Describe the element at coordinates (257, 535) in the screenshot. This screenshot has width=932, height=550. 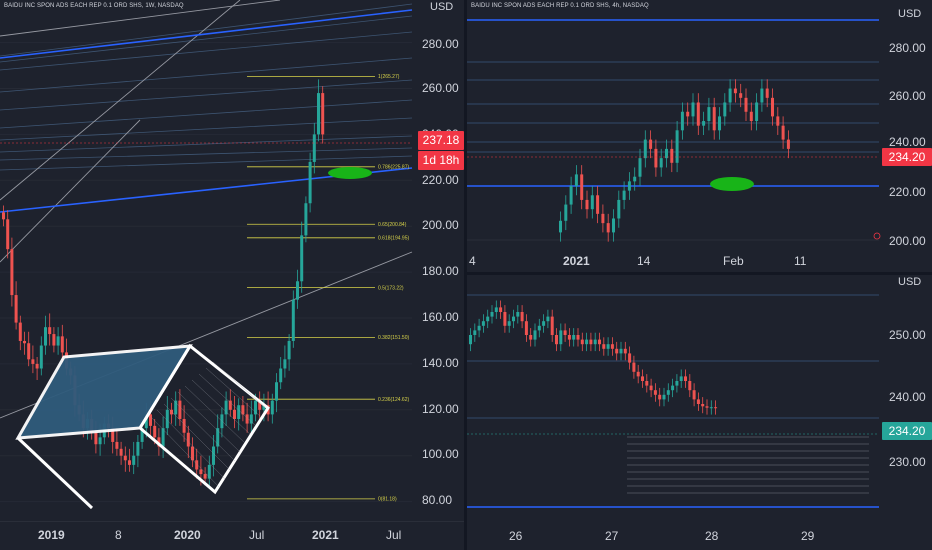
I see `weekly-time-label-3: Jul` at that location.